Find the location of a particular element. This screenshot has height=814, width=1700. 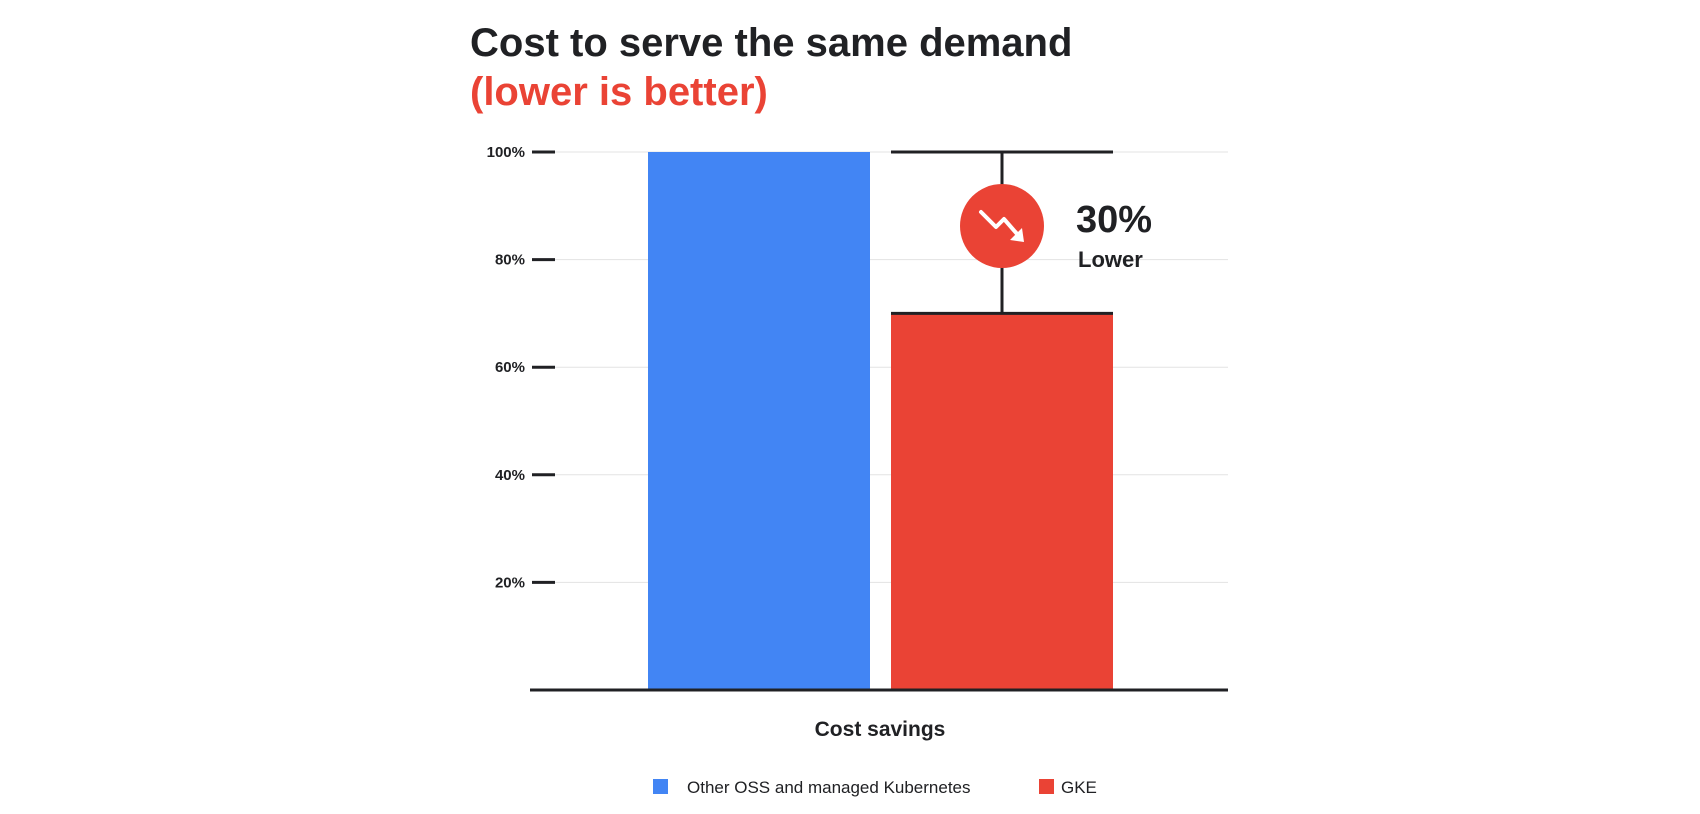

y-tick-label: 20% is located at coordinates (510, 582).